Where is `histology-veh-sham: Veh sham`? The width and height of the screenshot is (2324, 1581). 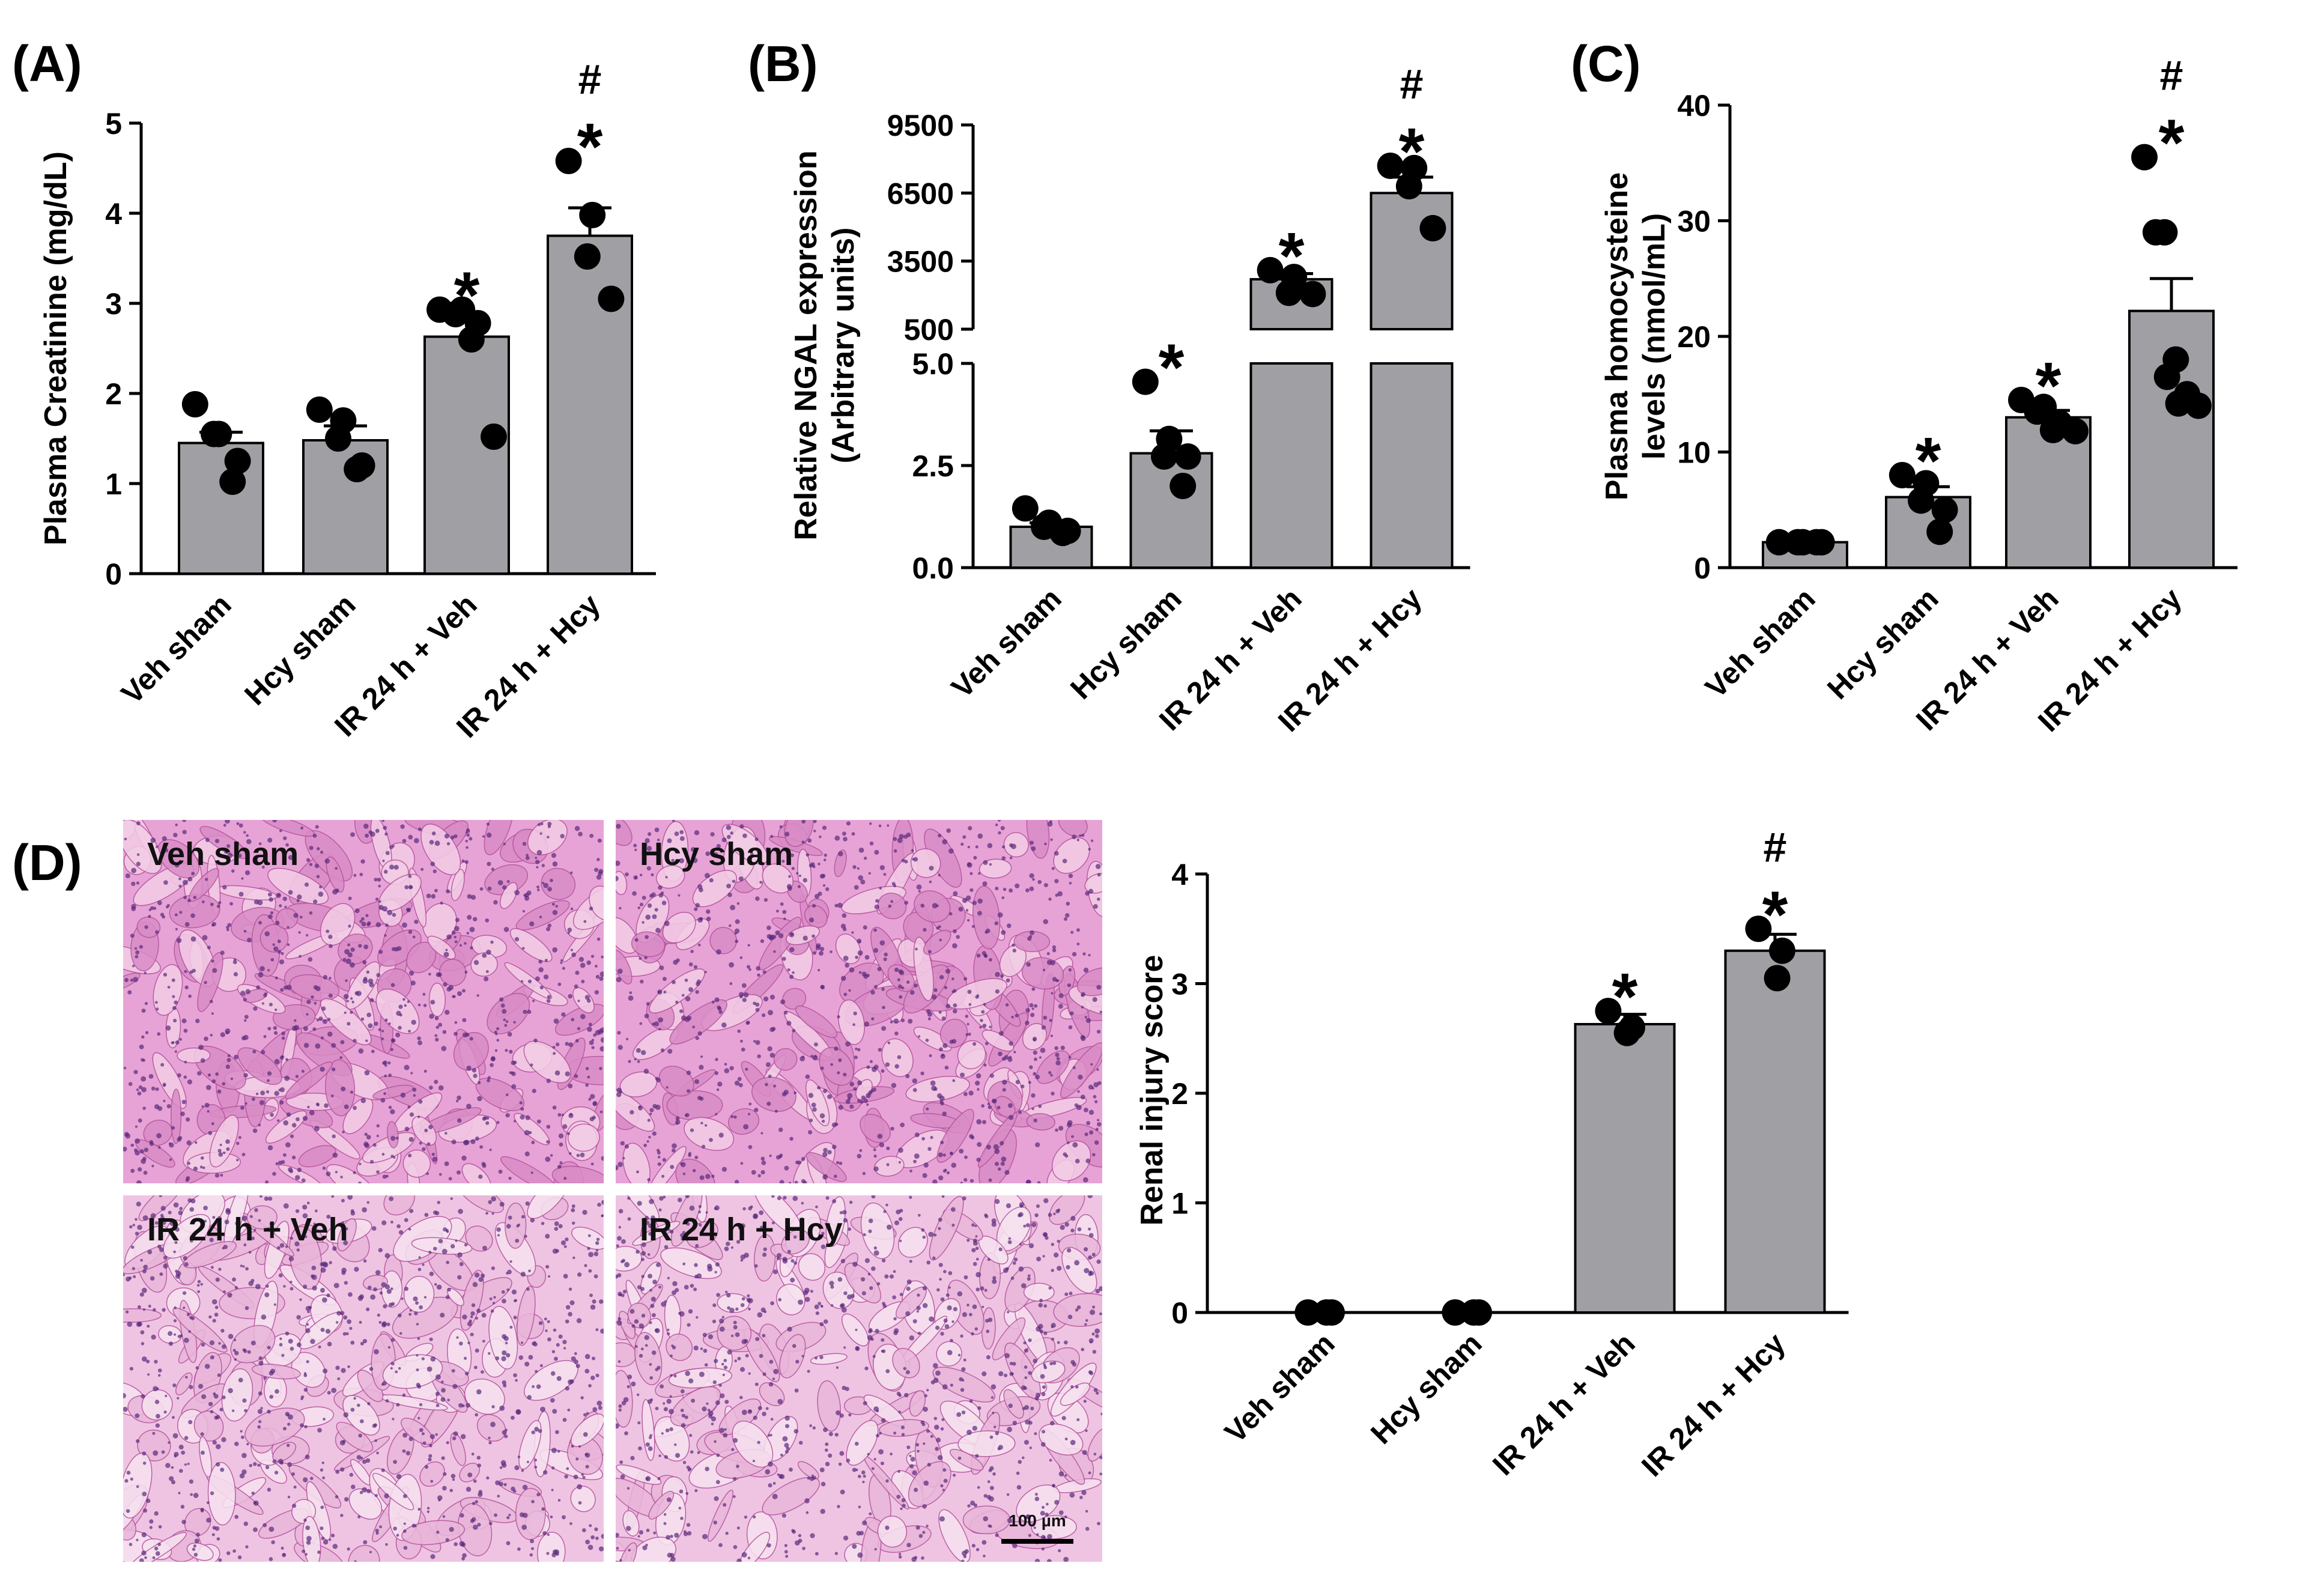 histology-veh-sham: Veh sham is located at coordinates (363, 1001).